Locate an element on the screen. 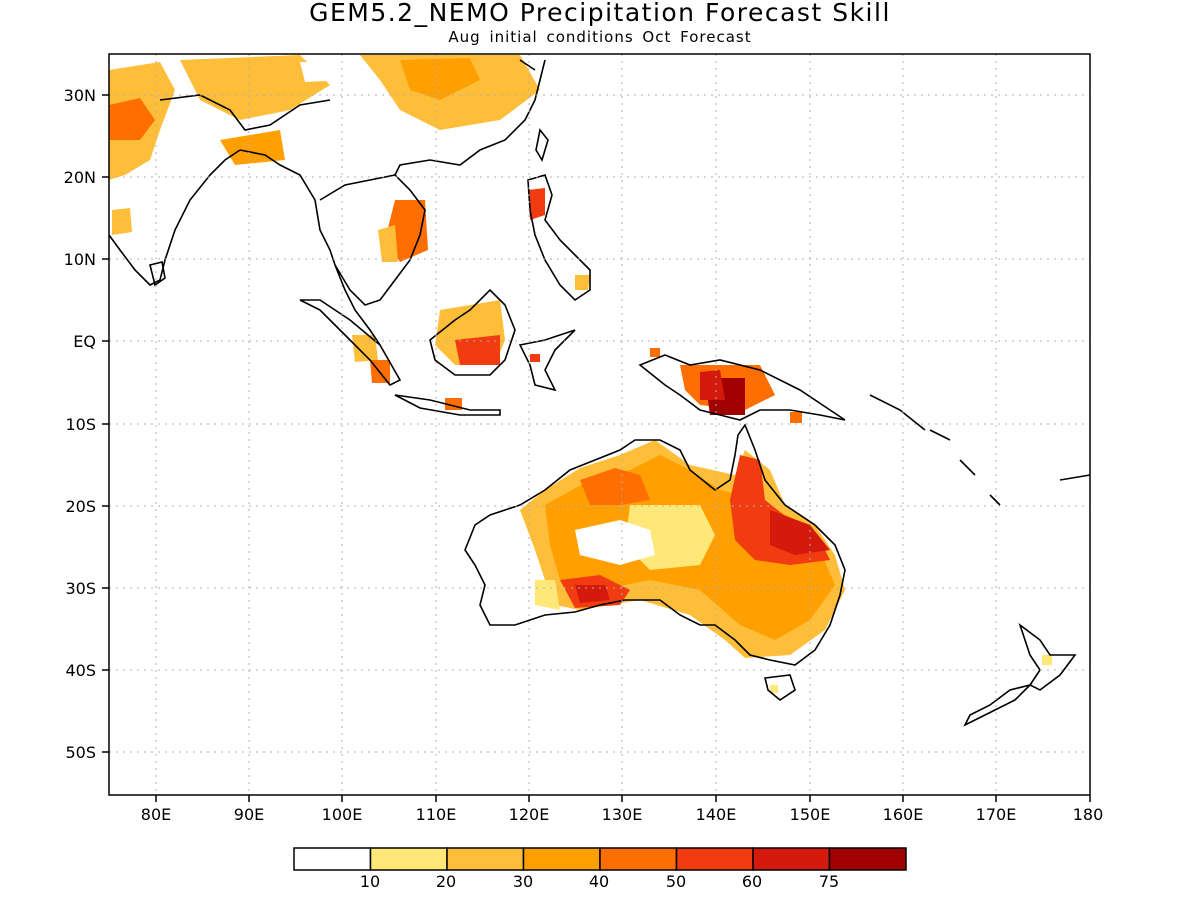 Image resolution: width=1200 pixels, height=900 pixels. colorbar-label: 40 is located at coordinates (599, 881).